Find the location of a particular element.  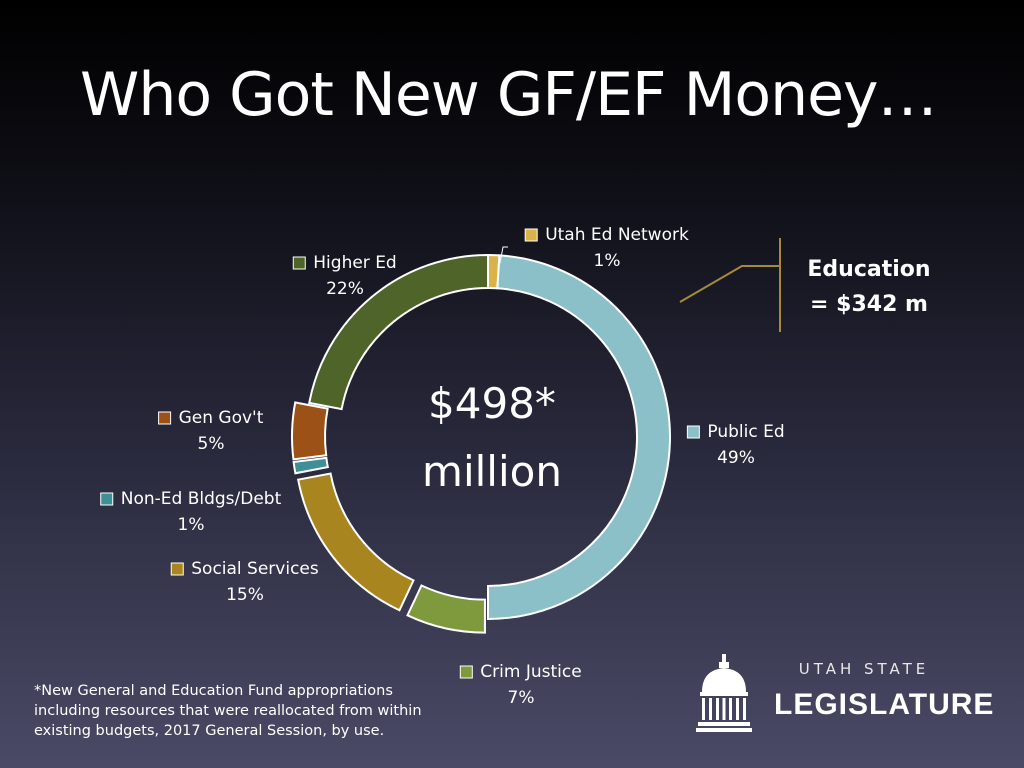

label-percent: 7% is located at coordinates (521, 698).